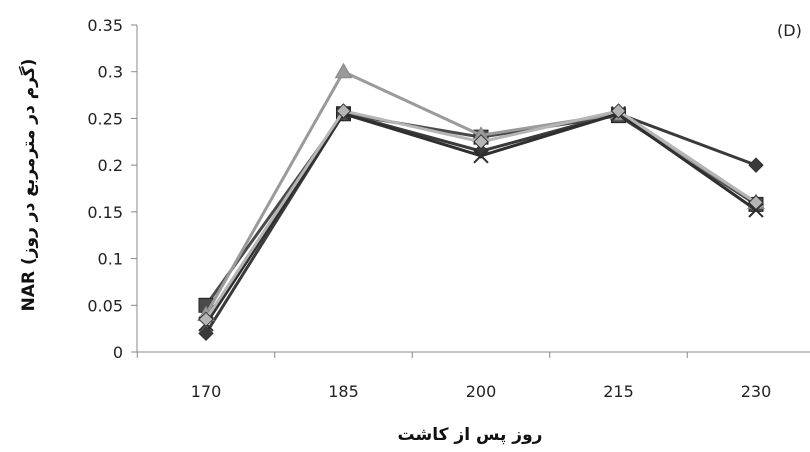 This screenshot has width=810, height=452. What do you see at coordinates (618, 391) in the screenshot?
I see `x-tick-label: 215` at bounding box center [618, 391].